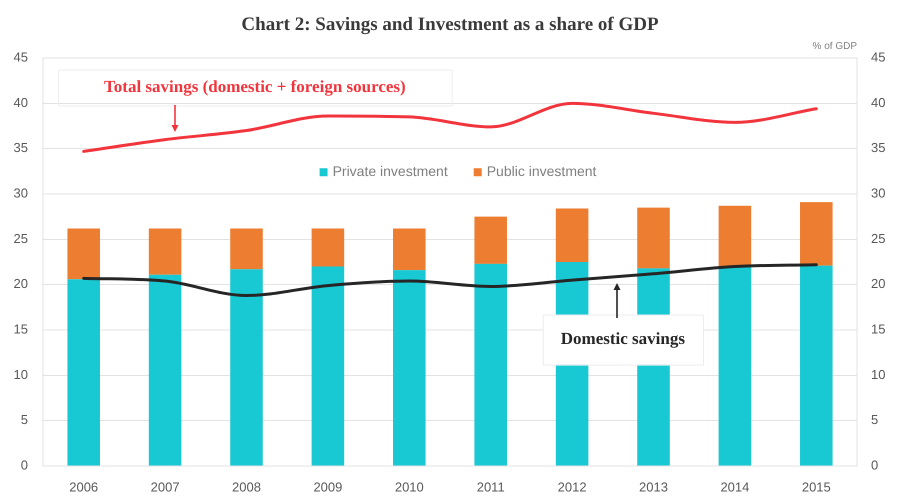 This screenshot has height=501, width=900. I want to click on y2-tick-label: 40, so click(878, 102).